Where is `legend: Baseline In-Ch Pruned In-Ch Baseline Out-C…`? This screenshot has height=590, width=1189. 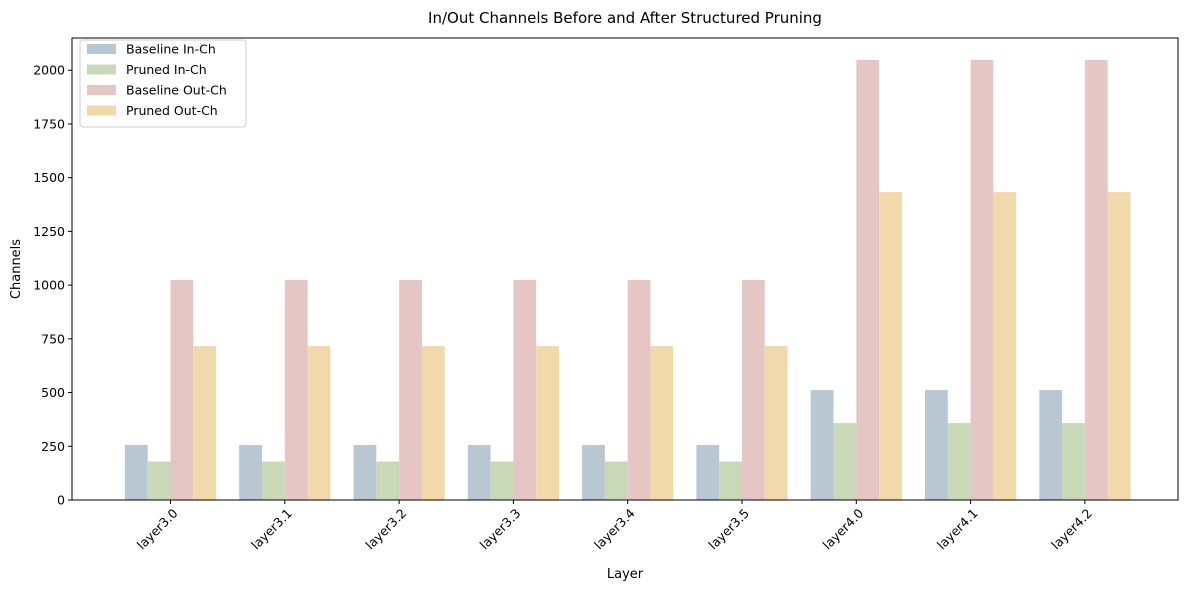 legend: Baseline In-Ch Pruned In-Ch Baseline Out-C… is located at coordinates (163, 83).